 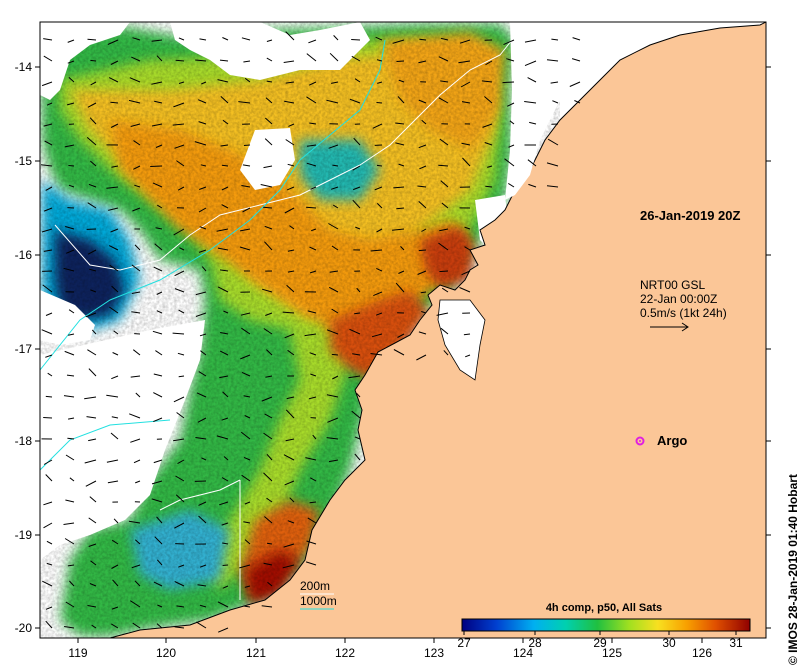 I want to click on x-tick-label: 125, so click(x=612, y=653).